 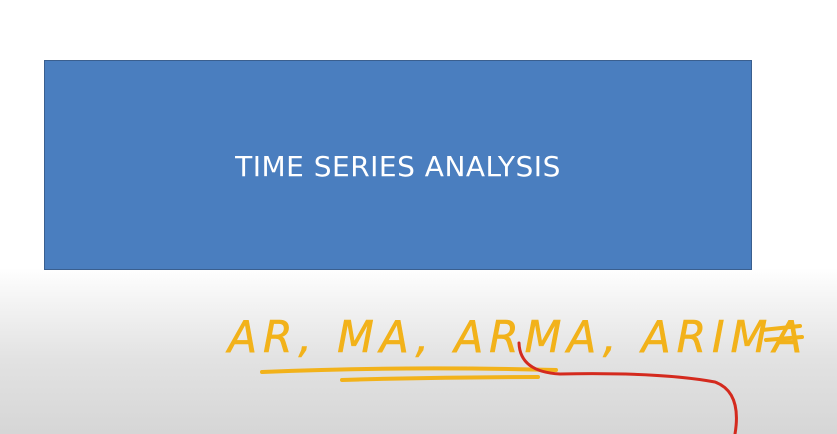 What do you see at coordinates (516, 337) in the screenshot?
I see `handwritten-model-list: AR, MA, ARMA, ARIMA` at bounding box center [516, 337].